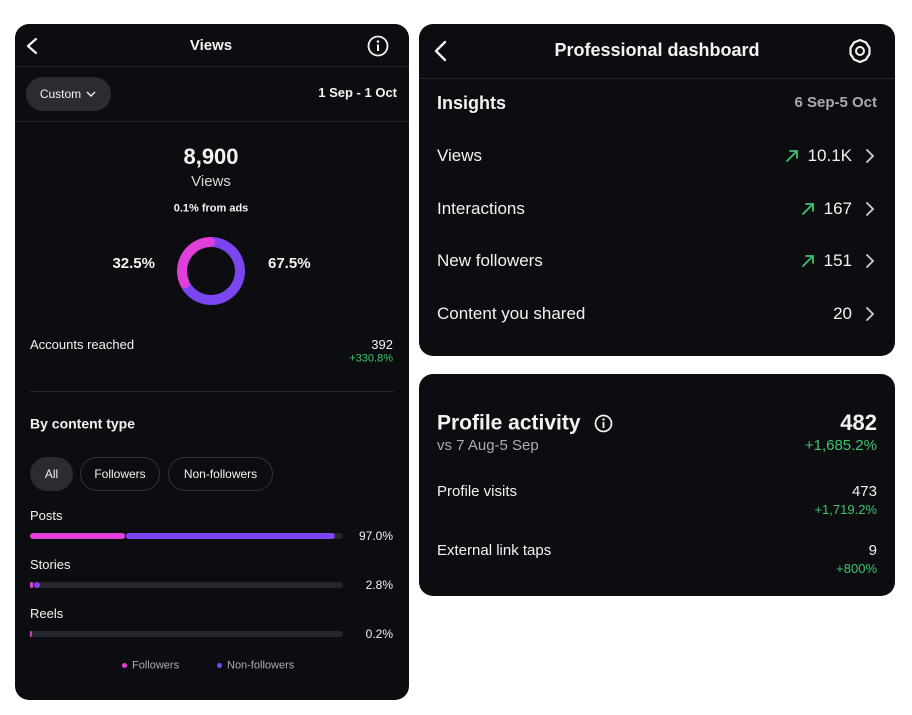 The image size is (912, 715). Describe the element at coordinates (220, 474) in the screenshot. I see `tab: Non-followers` at that location.